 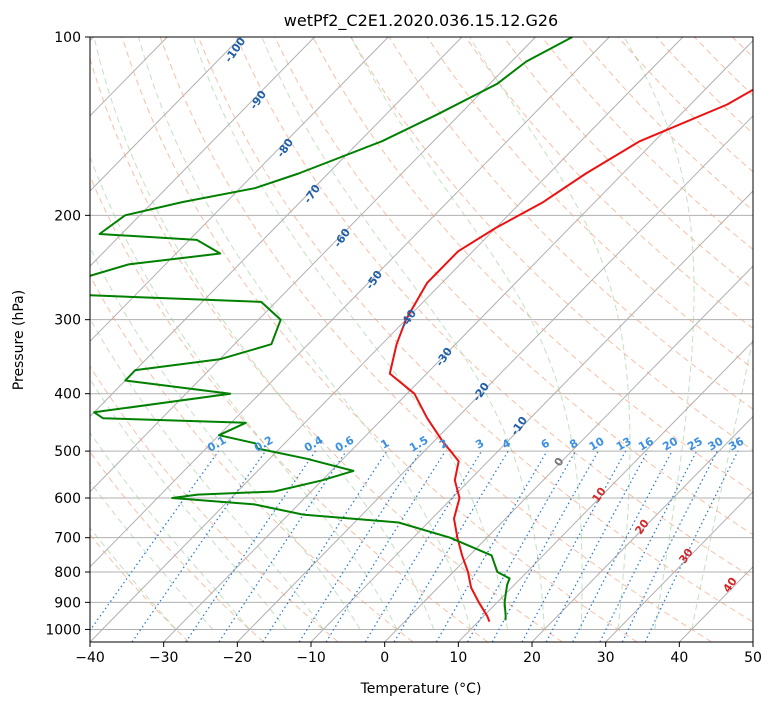 What do you see at coordinates (67, 334) in the screenshot?
I see `y-axis: 100 200 300 400 500 600 700 800 900 1000` at bounding box center [67, 334].